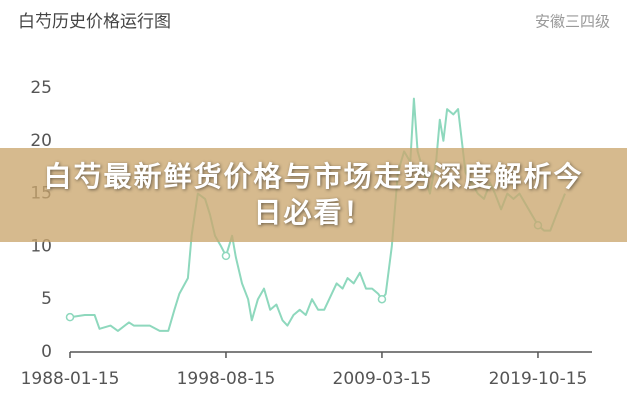 The height and width of the screenshot is (400, 627). Describe the element at coordinates (46, 299) in the screenshot. I see `y-tick-label: 5` at that location.